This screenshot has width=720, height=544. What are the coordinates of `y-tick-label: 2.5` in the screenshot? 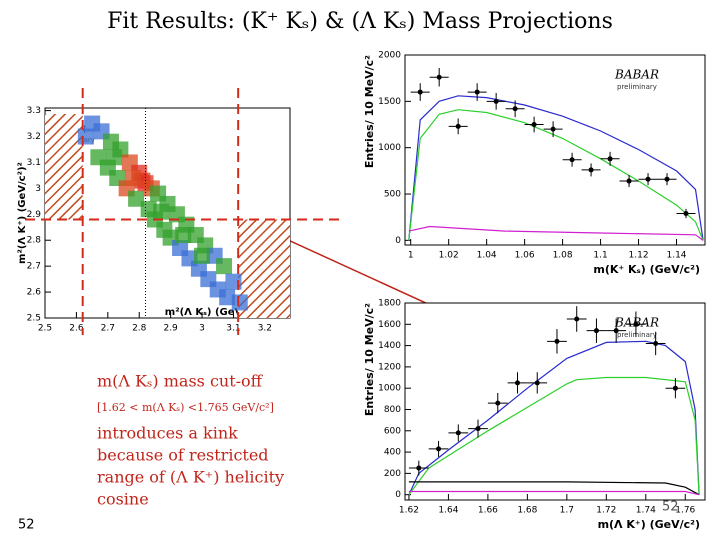 It's located at (34, 319).